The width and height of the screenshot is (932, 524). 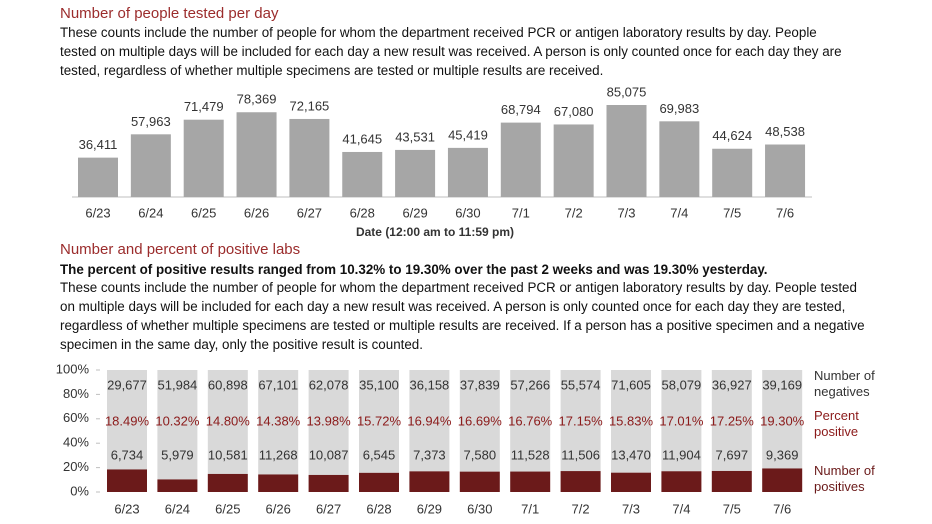 What do you see at coordinates (204, 106) in the screenshot?
I see `data-label: 71,479` at bounding box center [204, 106].